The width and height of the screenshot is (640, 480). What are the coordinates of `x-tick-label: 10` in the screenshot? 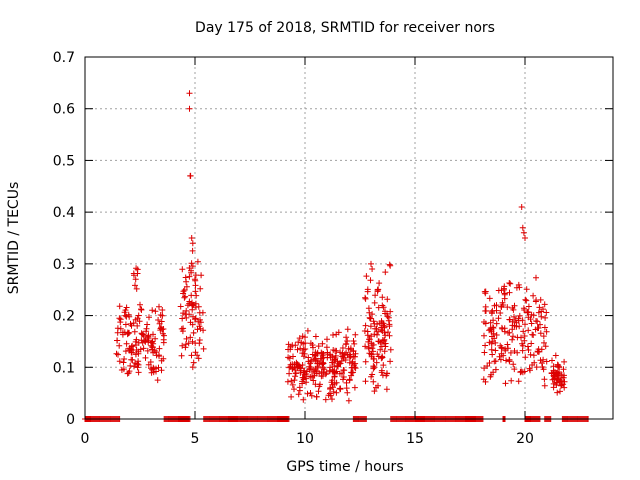 It's located at (305, 439).